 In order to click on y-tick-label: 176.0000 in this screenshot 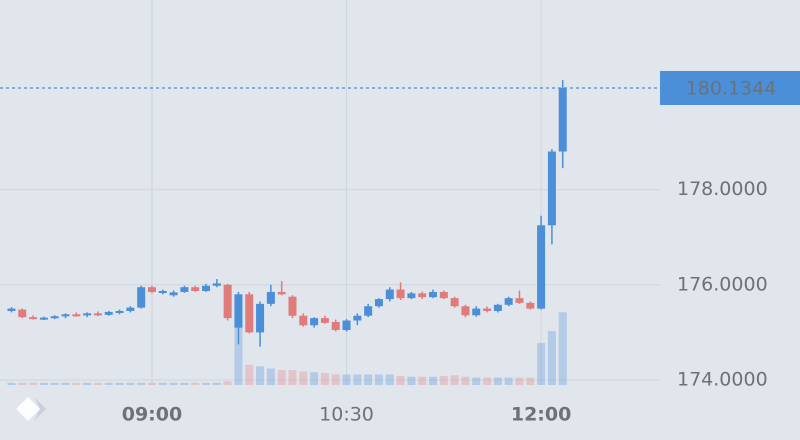, I will do `click(722, 284)`.